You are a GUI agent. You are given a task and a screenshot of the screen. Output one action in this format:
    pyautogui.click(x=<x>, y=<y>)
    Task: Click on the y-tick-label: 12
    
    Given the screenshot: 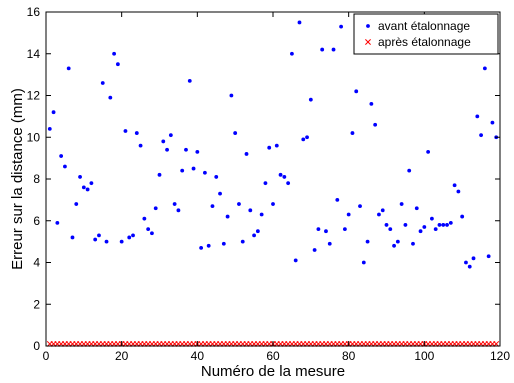 What is the action you would take?
    pyautogui.click(x=34, y=96)
    